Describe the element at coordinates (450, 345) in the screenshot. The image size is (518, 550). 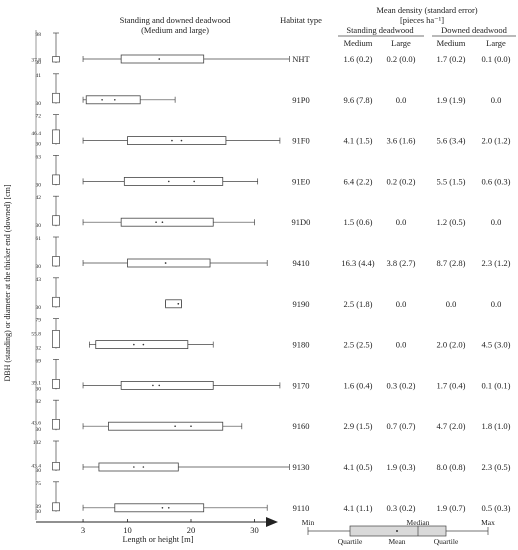
I see `downed-medium-value: 2.0 (2.0)` at that location.